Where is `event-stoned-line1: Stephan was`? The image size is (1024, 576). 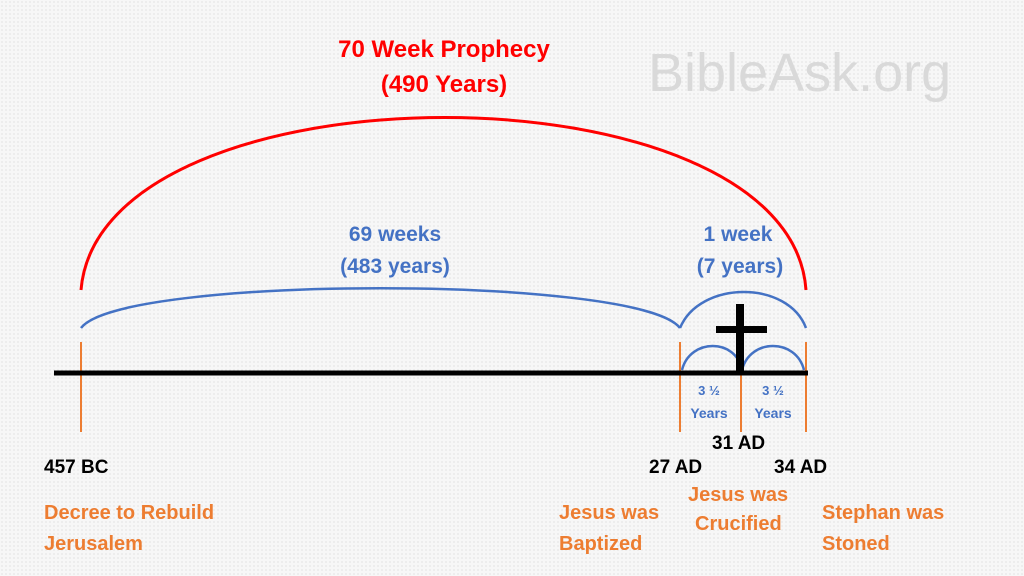
event-stoned-line1: Stephan was is located at coordinates (883, 513).